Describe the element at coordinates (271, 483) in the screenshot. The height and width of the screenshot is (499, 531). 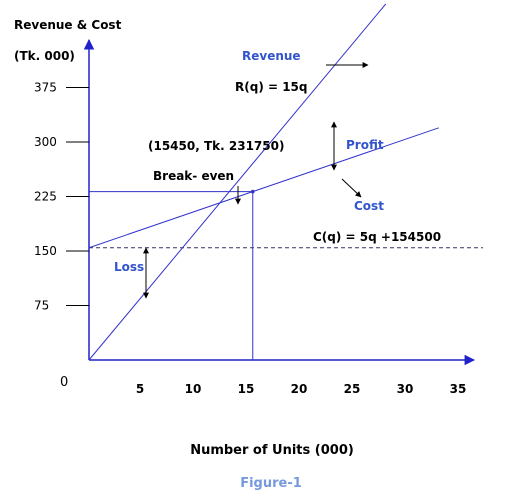
I see `figure-caption: Figure-1` at that location.